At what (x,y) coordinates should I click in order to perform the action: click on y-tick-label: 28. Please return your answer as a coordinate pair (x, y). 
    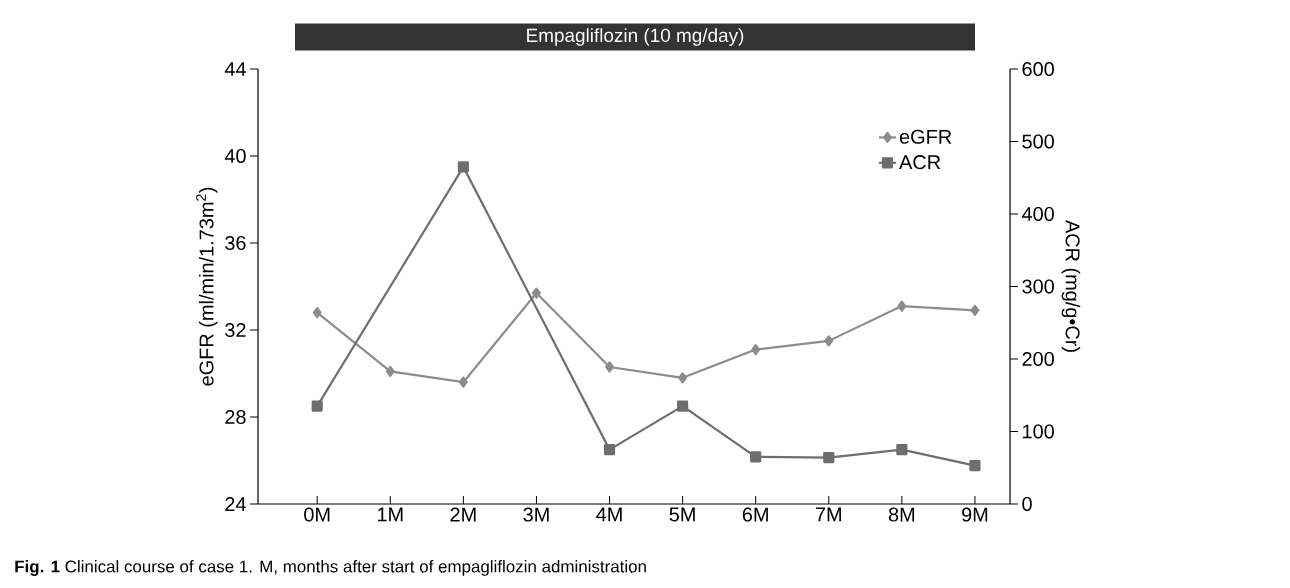
    Looking at the image, I should click on (235, 417).